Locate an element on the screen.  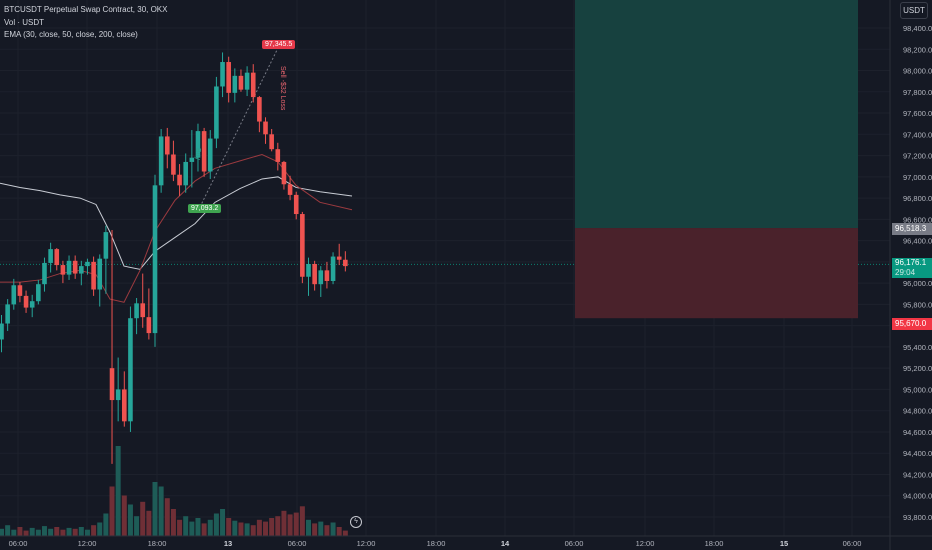
volume-legend: Vol · USDT is located at coordinates (24, 22).